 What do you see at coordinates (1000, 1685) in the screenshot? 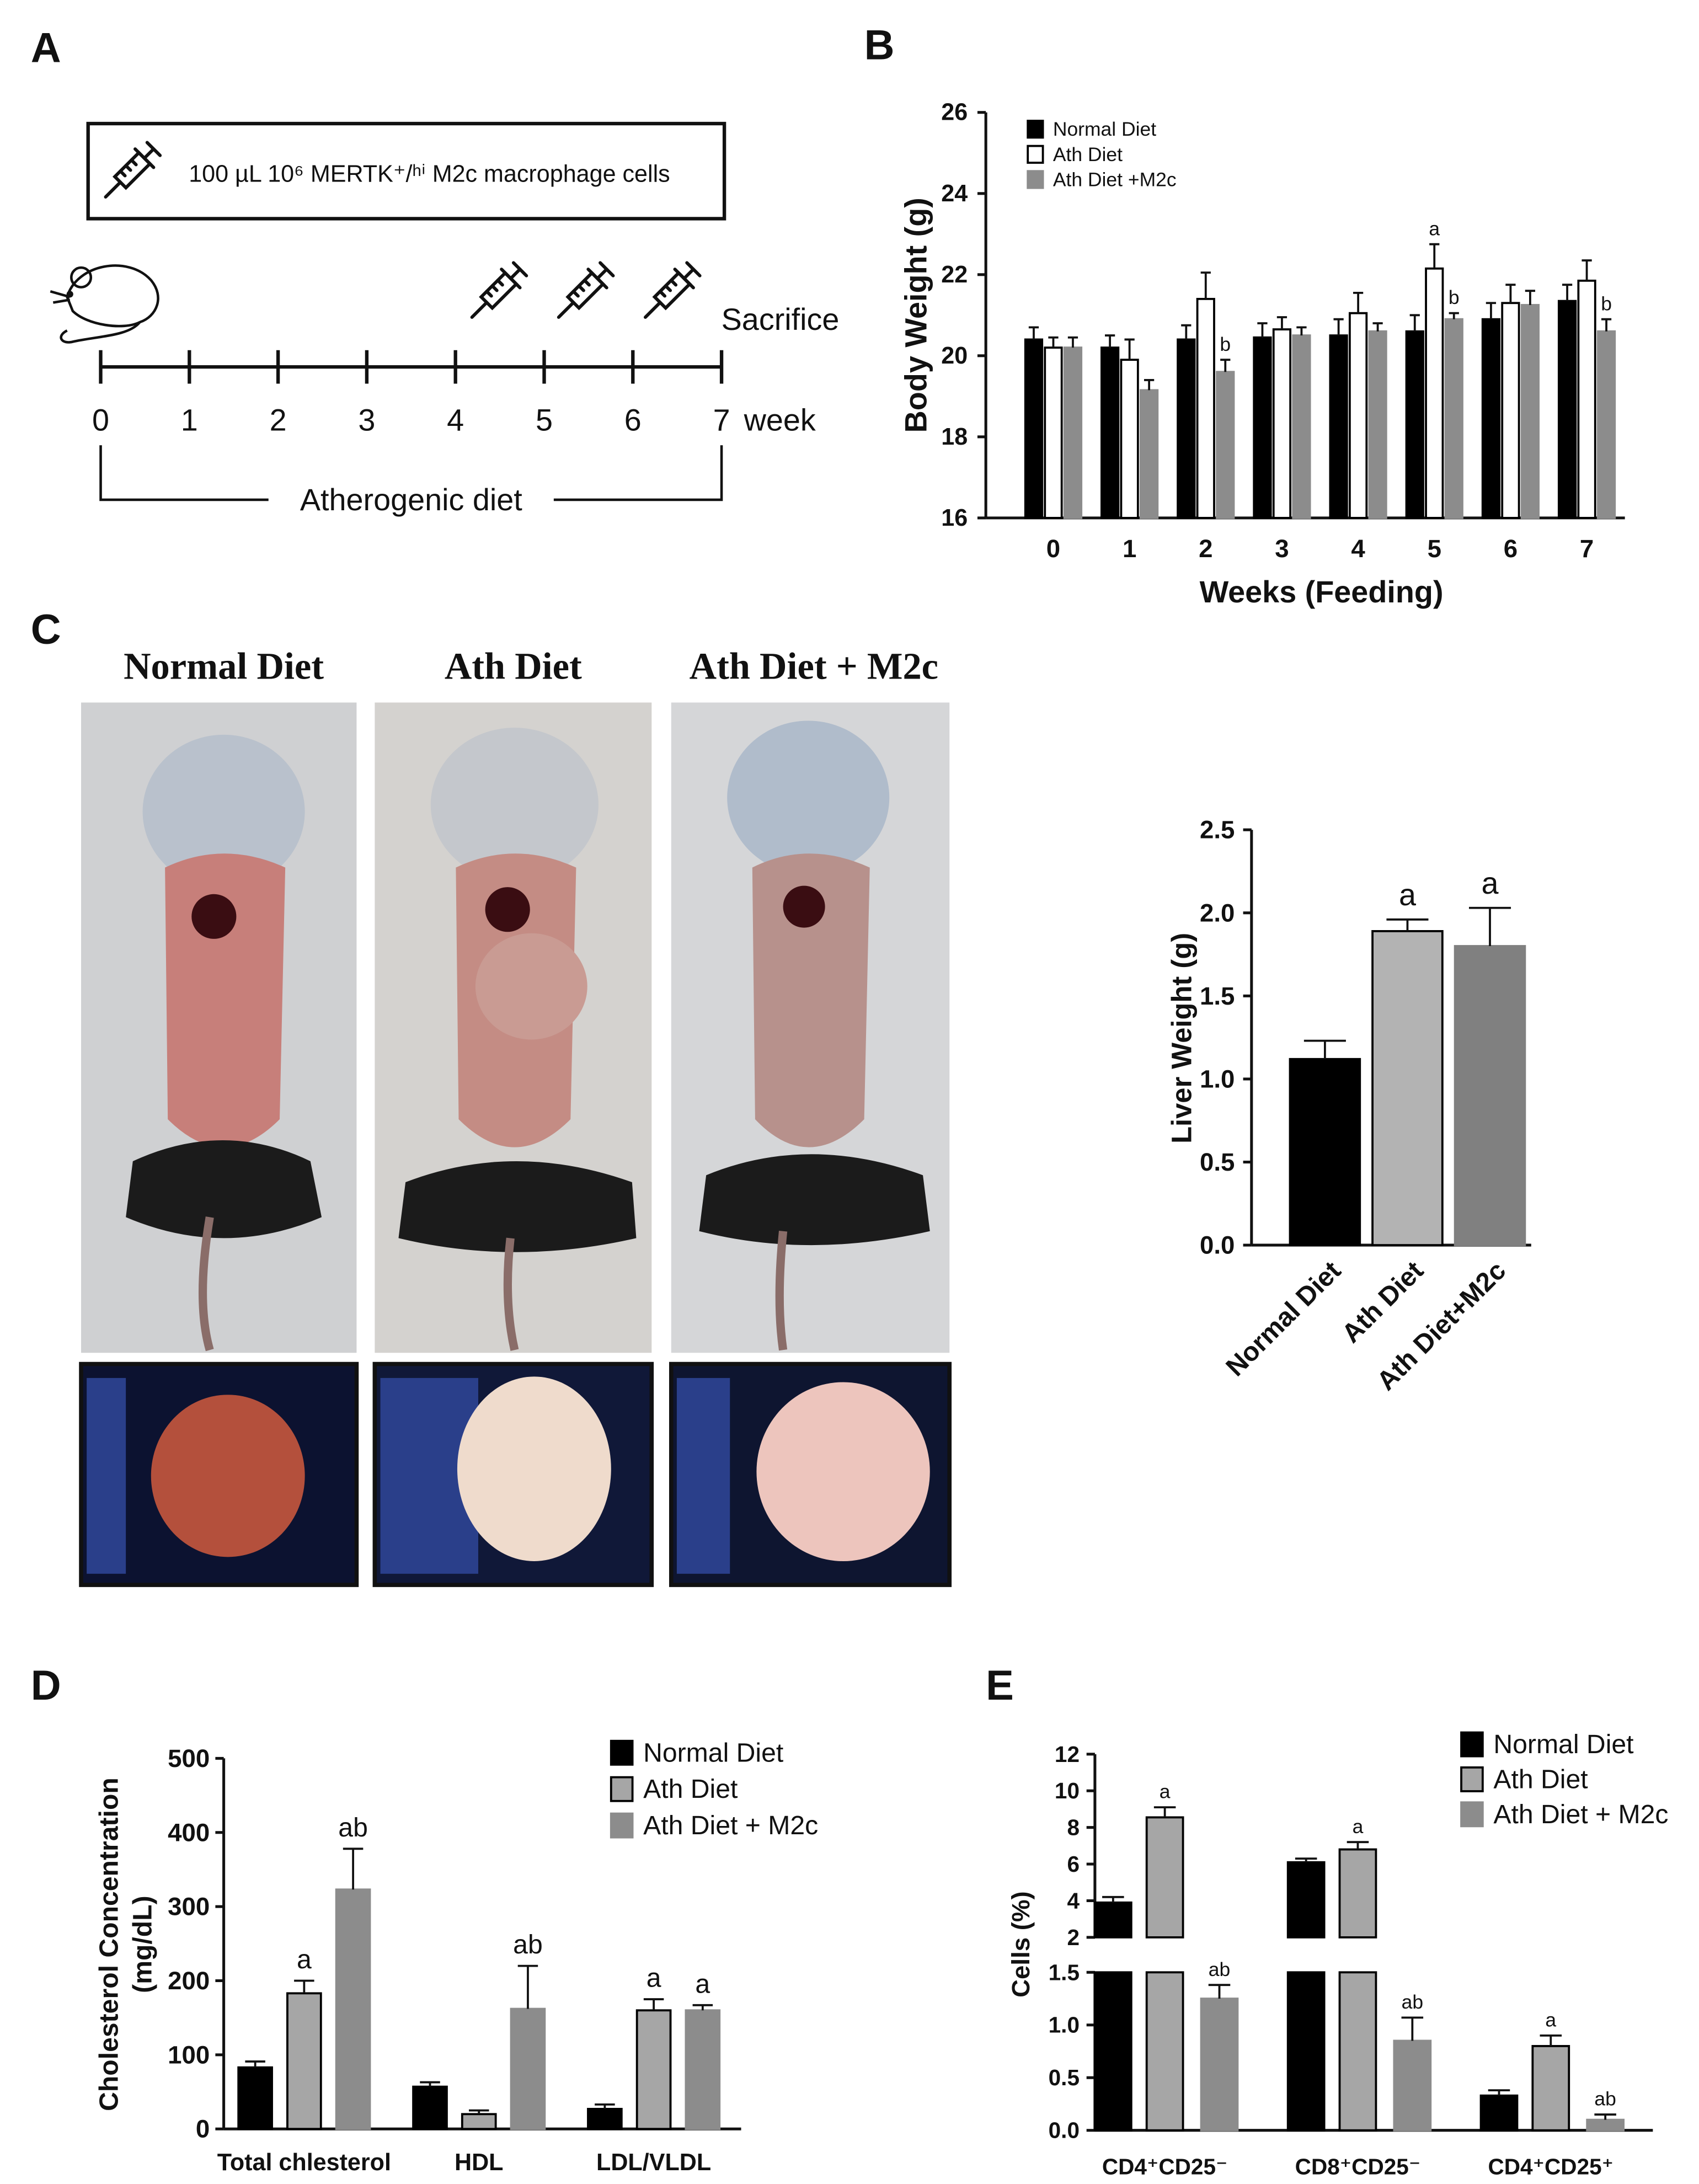
I see `panel-label: E` at bounding box center [1000, 1685].